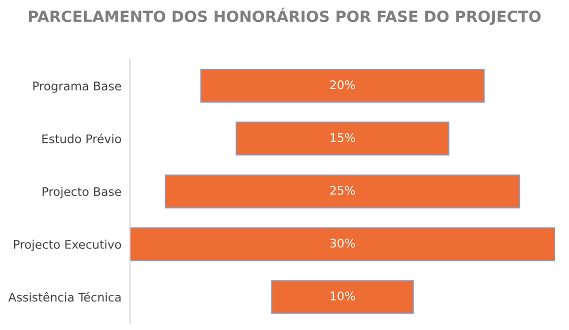 This screenshot has height=330, width=569. I want to click on category-label: Projecto Executivo, so click(68, 246).